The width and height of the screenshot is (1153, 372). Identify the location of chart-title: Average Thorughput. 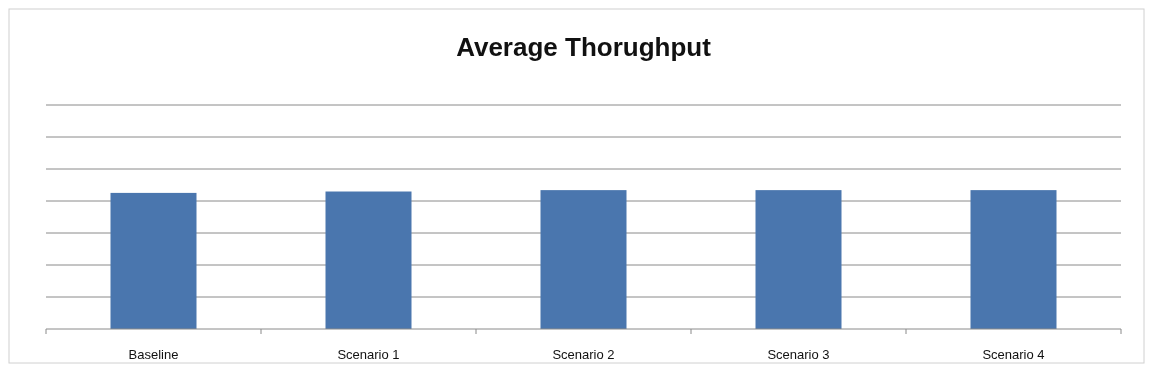
(584, 47).